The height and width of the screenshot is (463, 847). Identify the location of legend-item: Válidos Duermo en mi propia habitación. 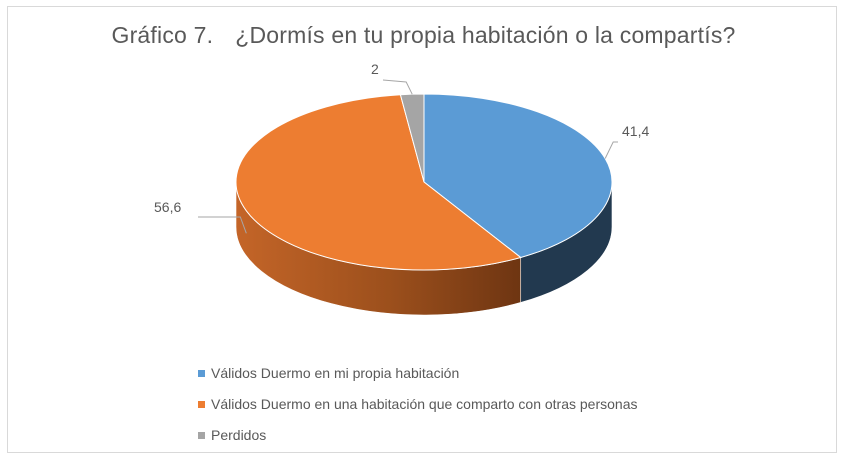
(417, 373).